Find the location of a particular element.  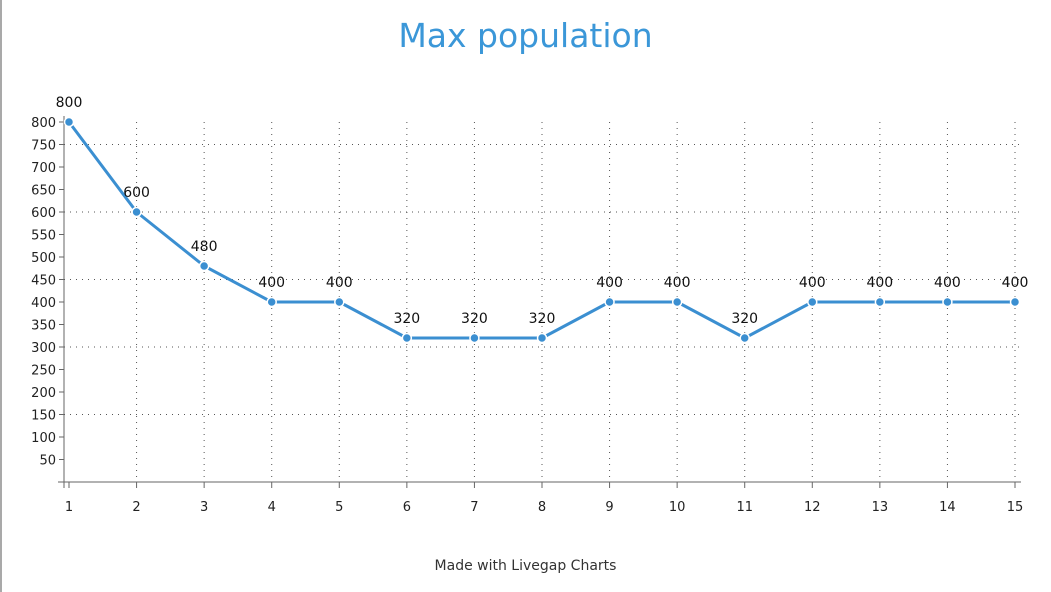

x-tick-label: 15 is located at coordinates (1015, 507).